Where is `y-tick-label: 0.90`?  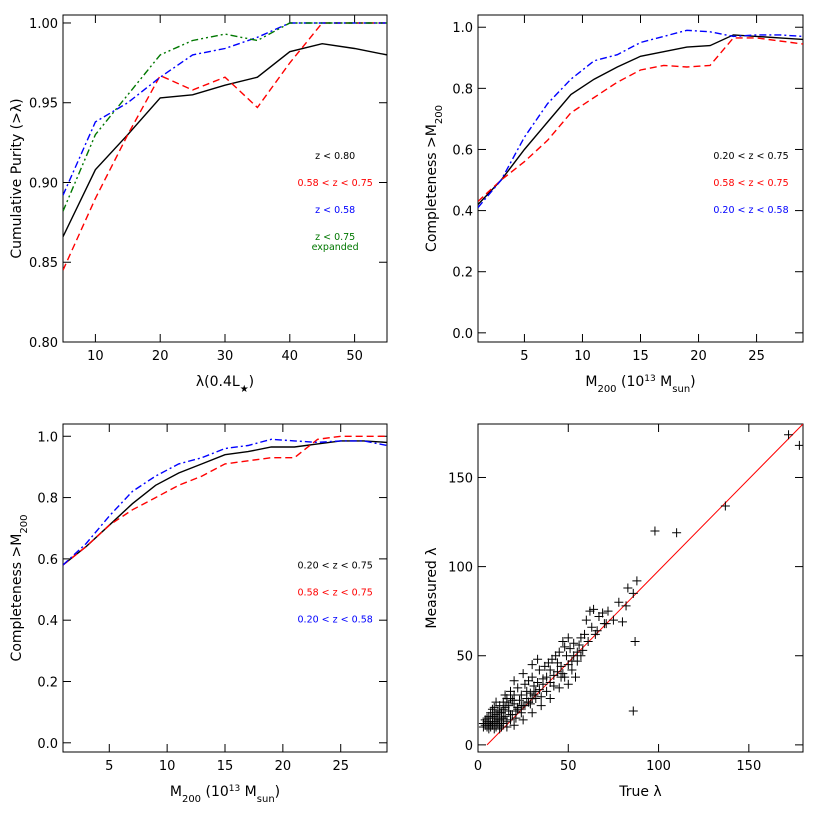
y-tick-label: 0.90 is located at coordinates (43, 183).